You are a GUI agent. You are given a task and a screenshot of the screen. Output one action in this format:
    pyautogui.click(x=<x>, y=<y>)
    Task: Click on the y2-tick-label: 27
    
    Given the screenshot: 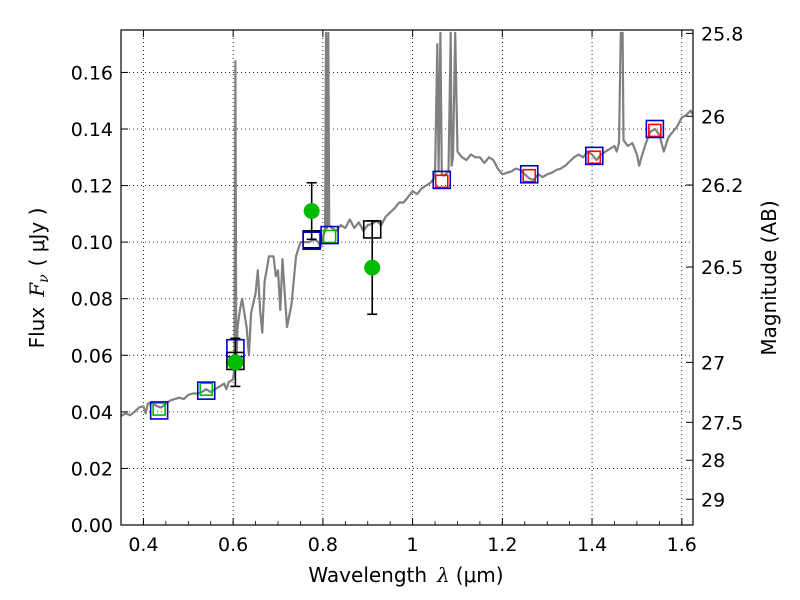 What is the action you would take?
    pyautogui.click(x=713, y=363)
    